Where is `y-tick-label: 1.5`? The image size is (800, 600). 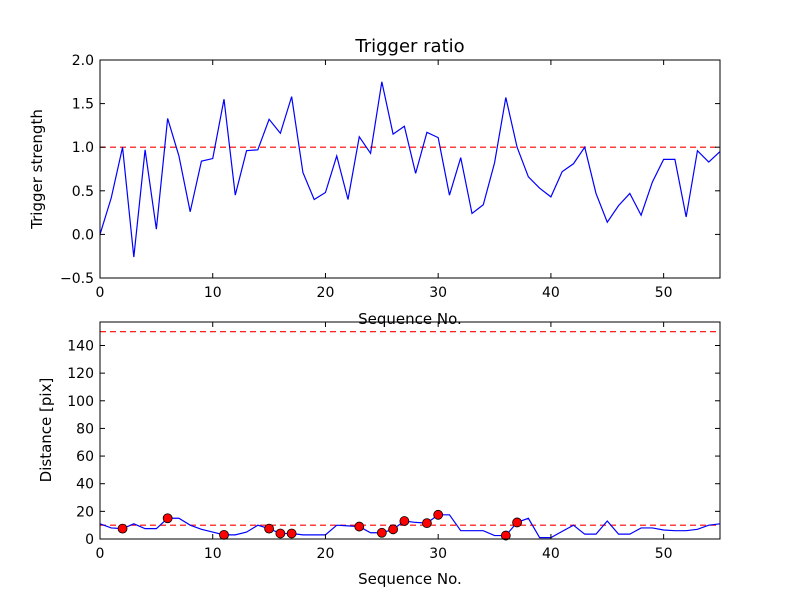 y-tick-label: 1.5 is located at coordinates (83, 105).